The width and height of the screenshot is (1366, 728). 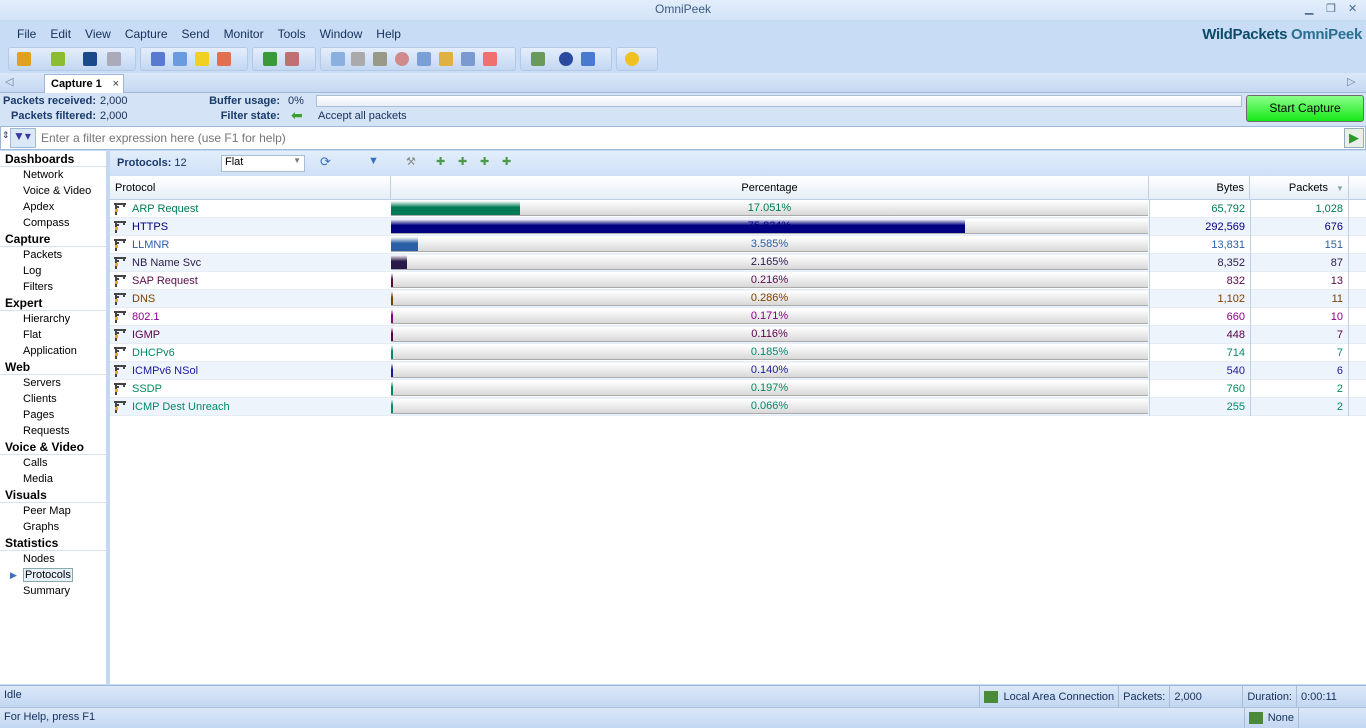 I want to click on pie-chart-icon, so click(x=402, y=59).